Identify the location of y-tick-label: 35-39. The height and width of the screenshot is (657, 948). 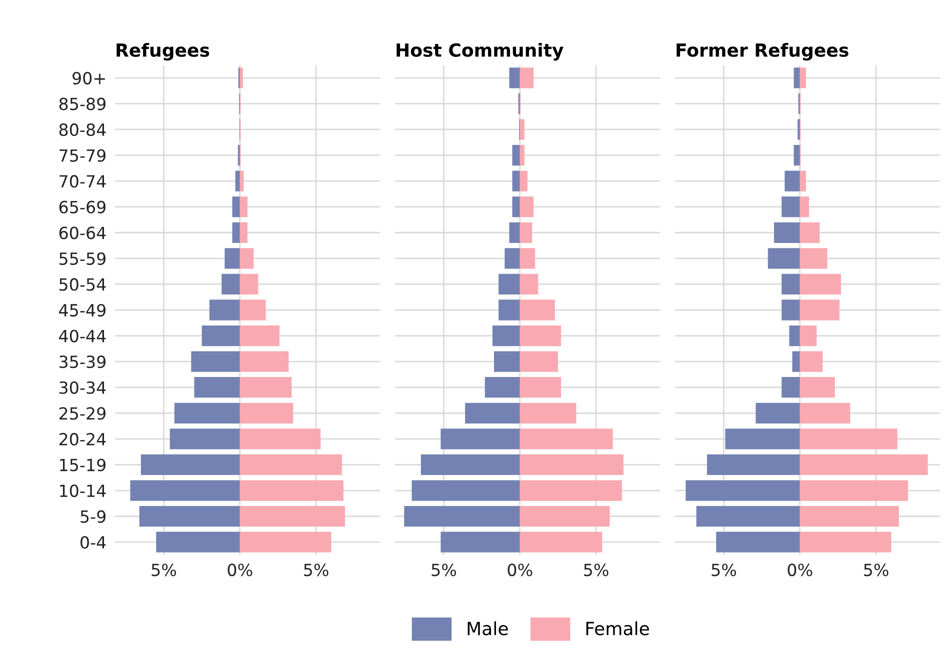
(83, 362).